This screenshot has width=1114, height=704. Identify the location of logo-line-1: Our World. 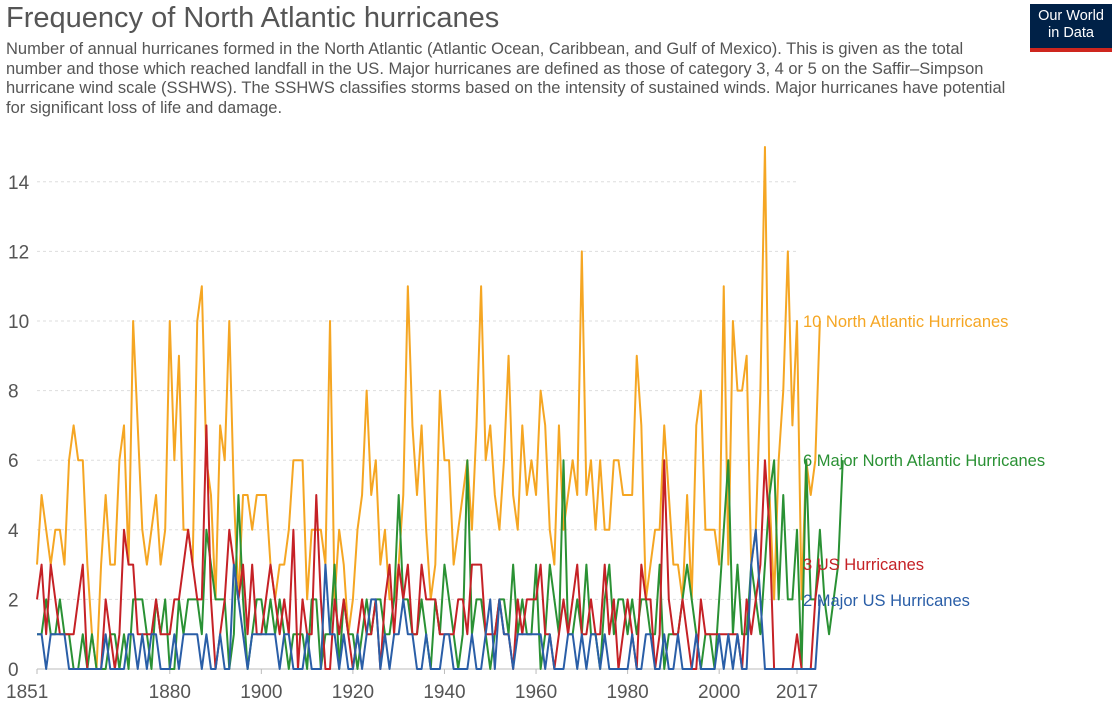
(1071, 16).